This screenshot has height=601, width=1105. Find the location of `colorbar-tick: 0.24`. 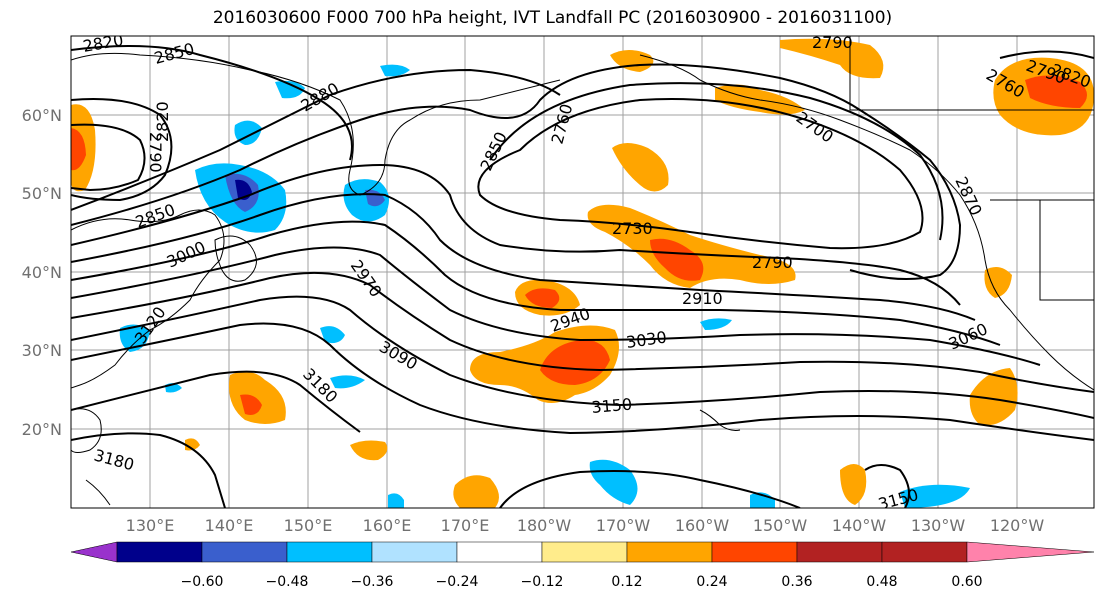

colorbar-tick: 0.24 is located at coordinates (711, 582).